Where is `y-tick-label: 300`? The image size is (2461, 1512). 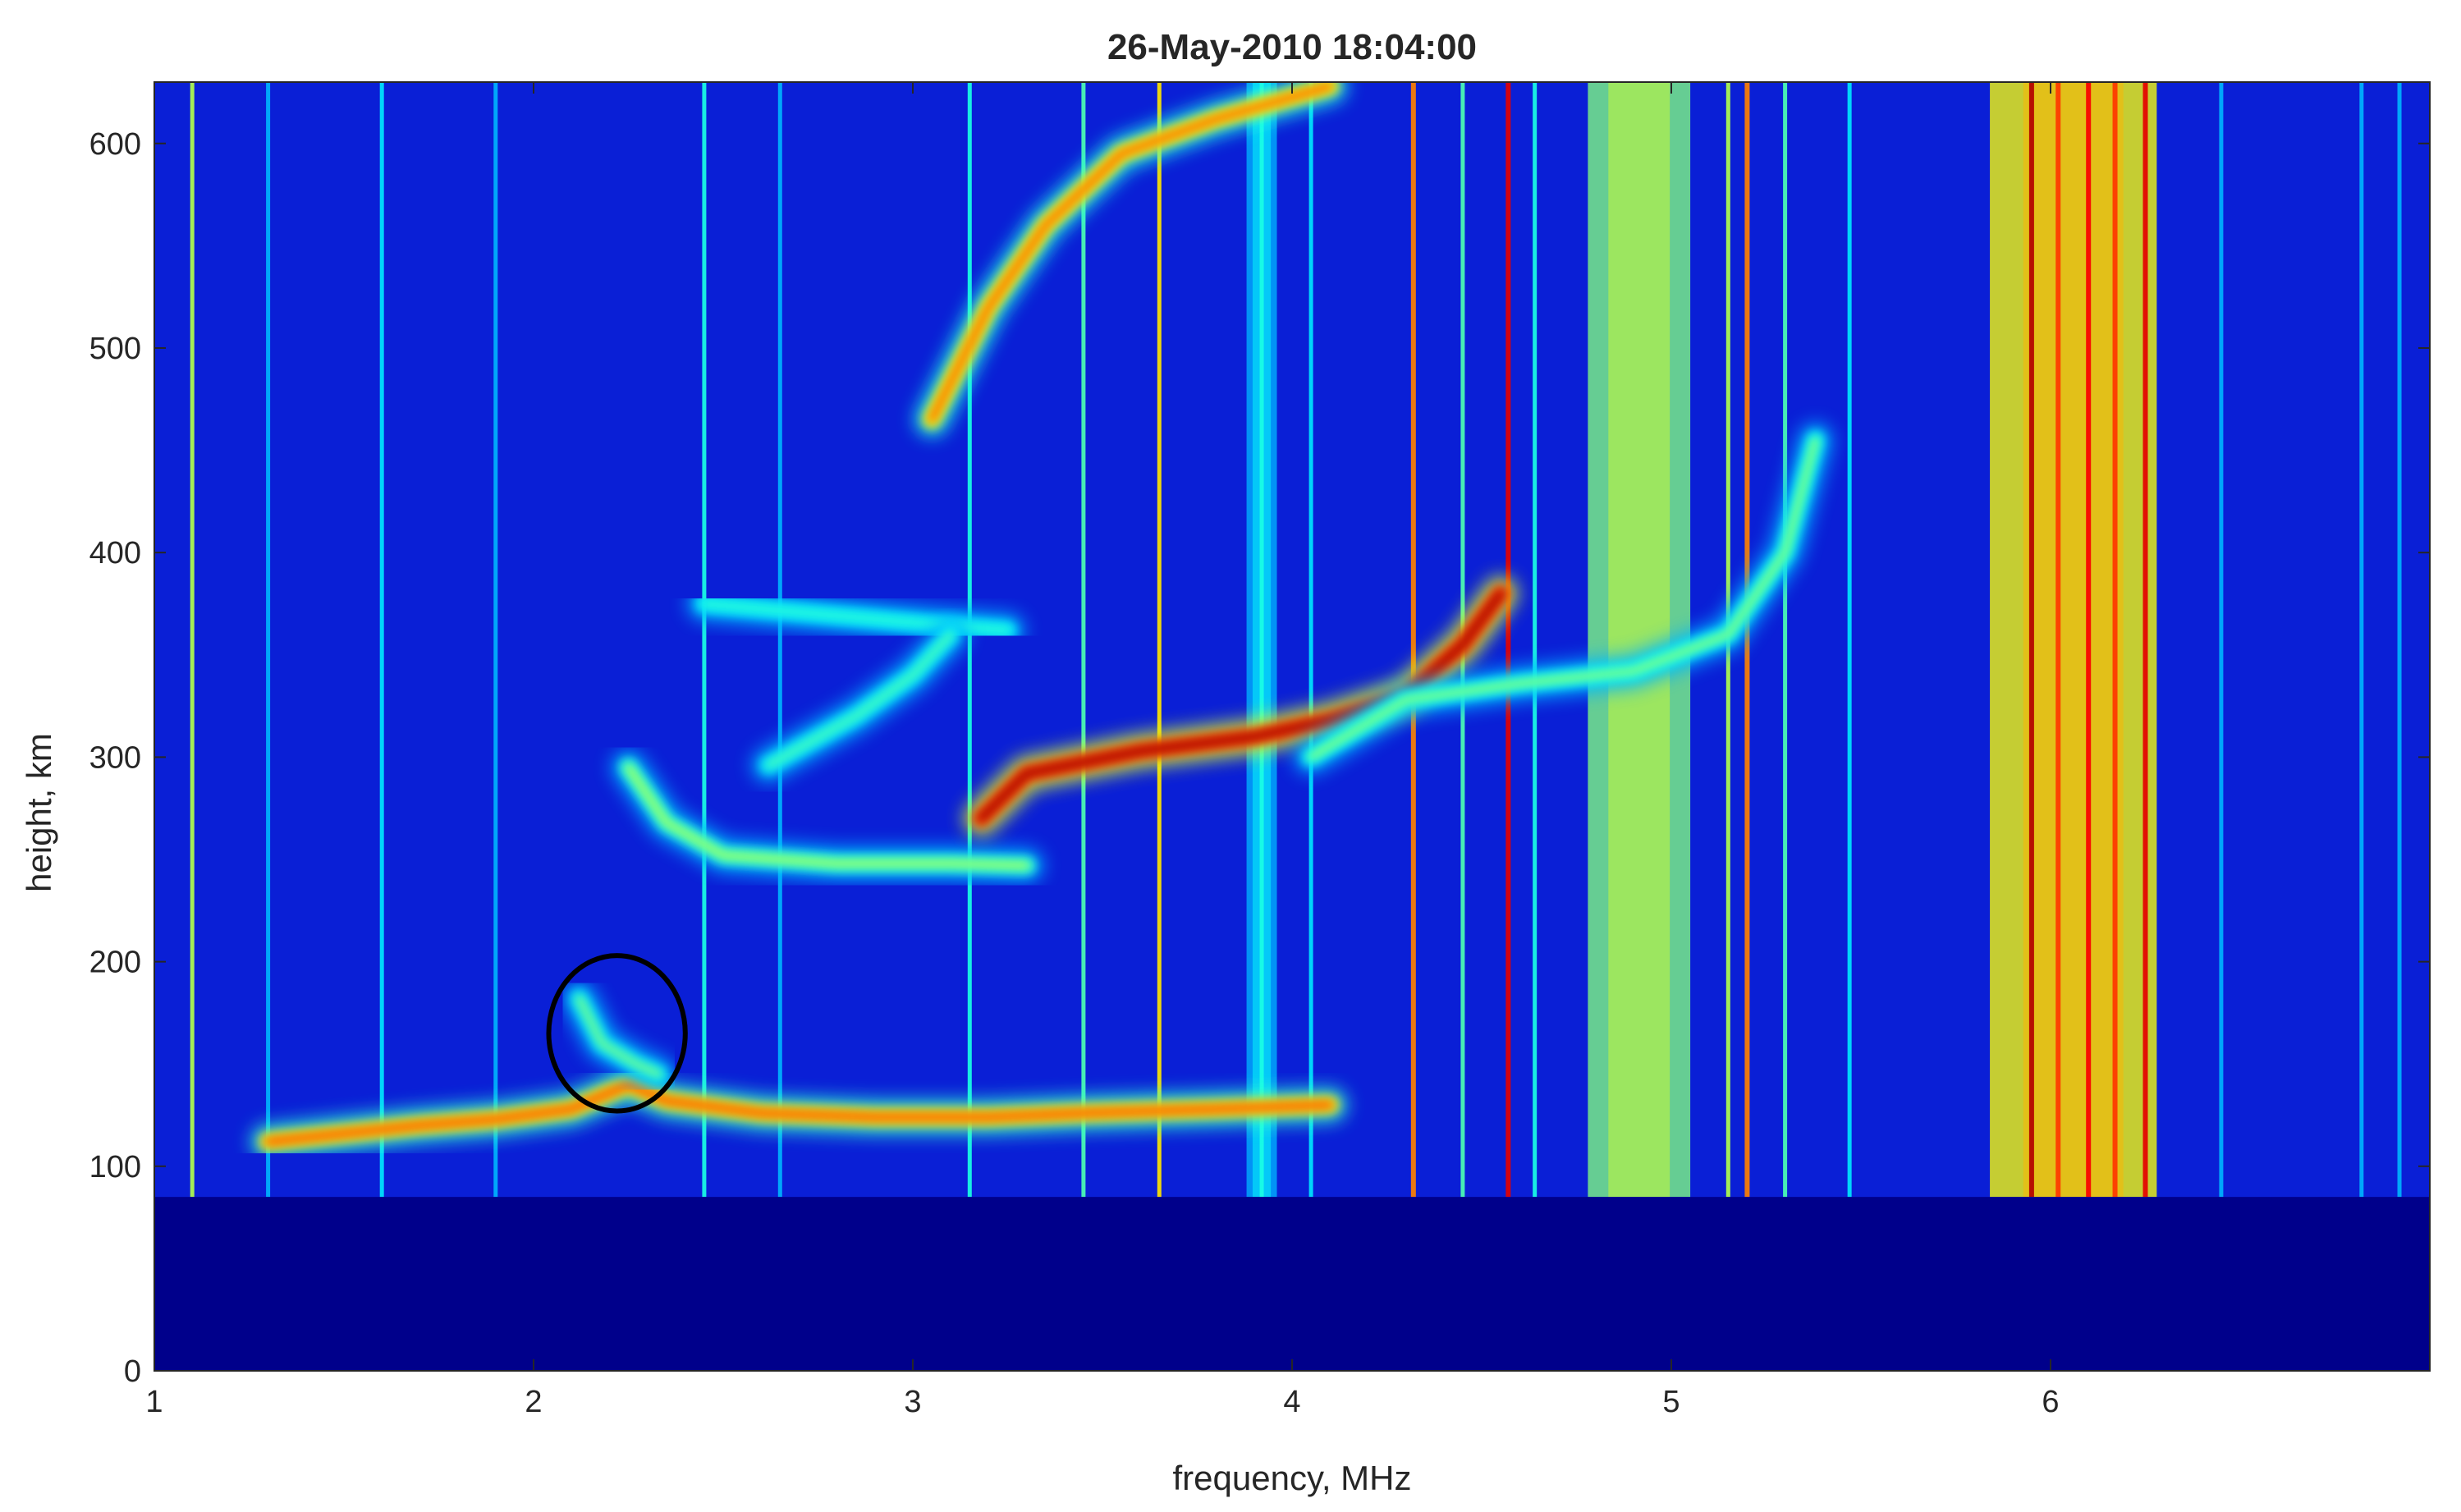
y-tick-label: 300 is located at coordinates (115, 757).